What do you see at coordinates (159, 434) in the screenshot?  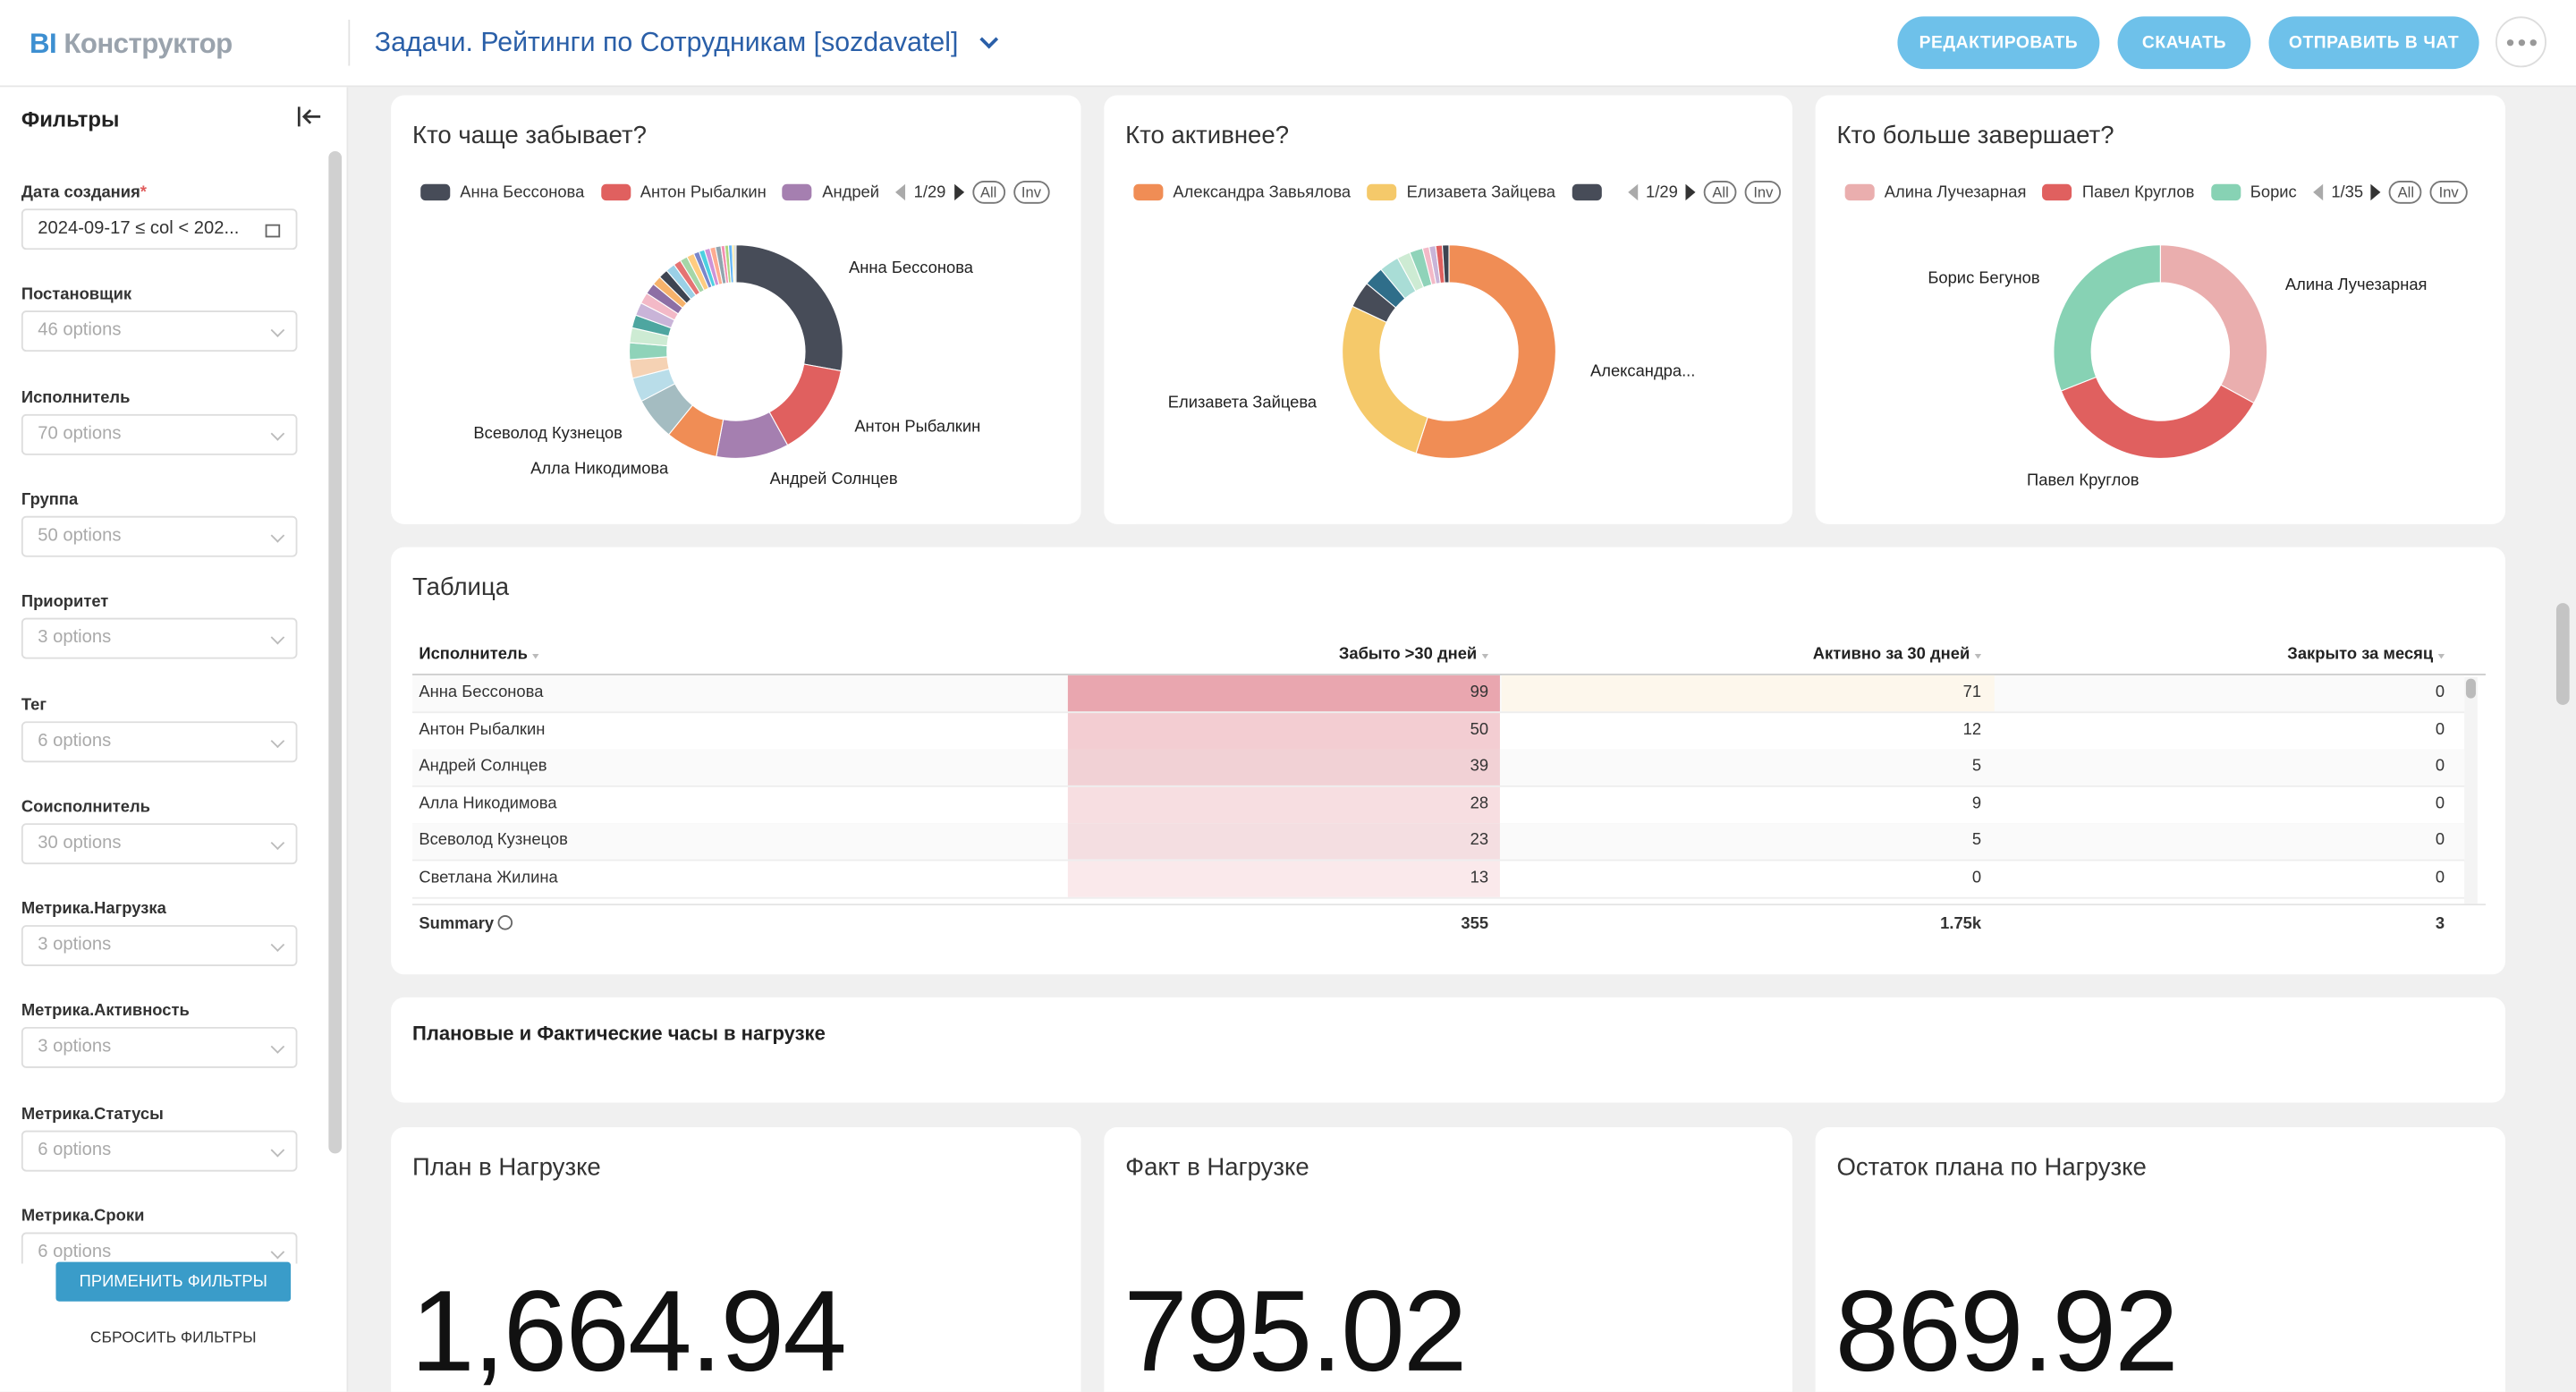 I see `filter-input: 70 options` at bounding box center [159, 434].